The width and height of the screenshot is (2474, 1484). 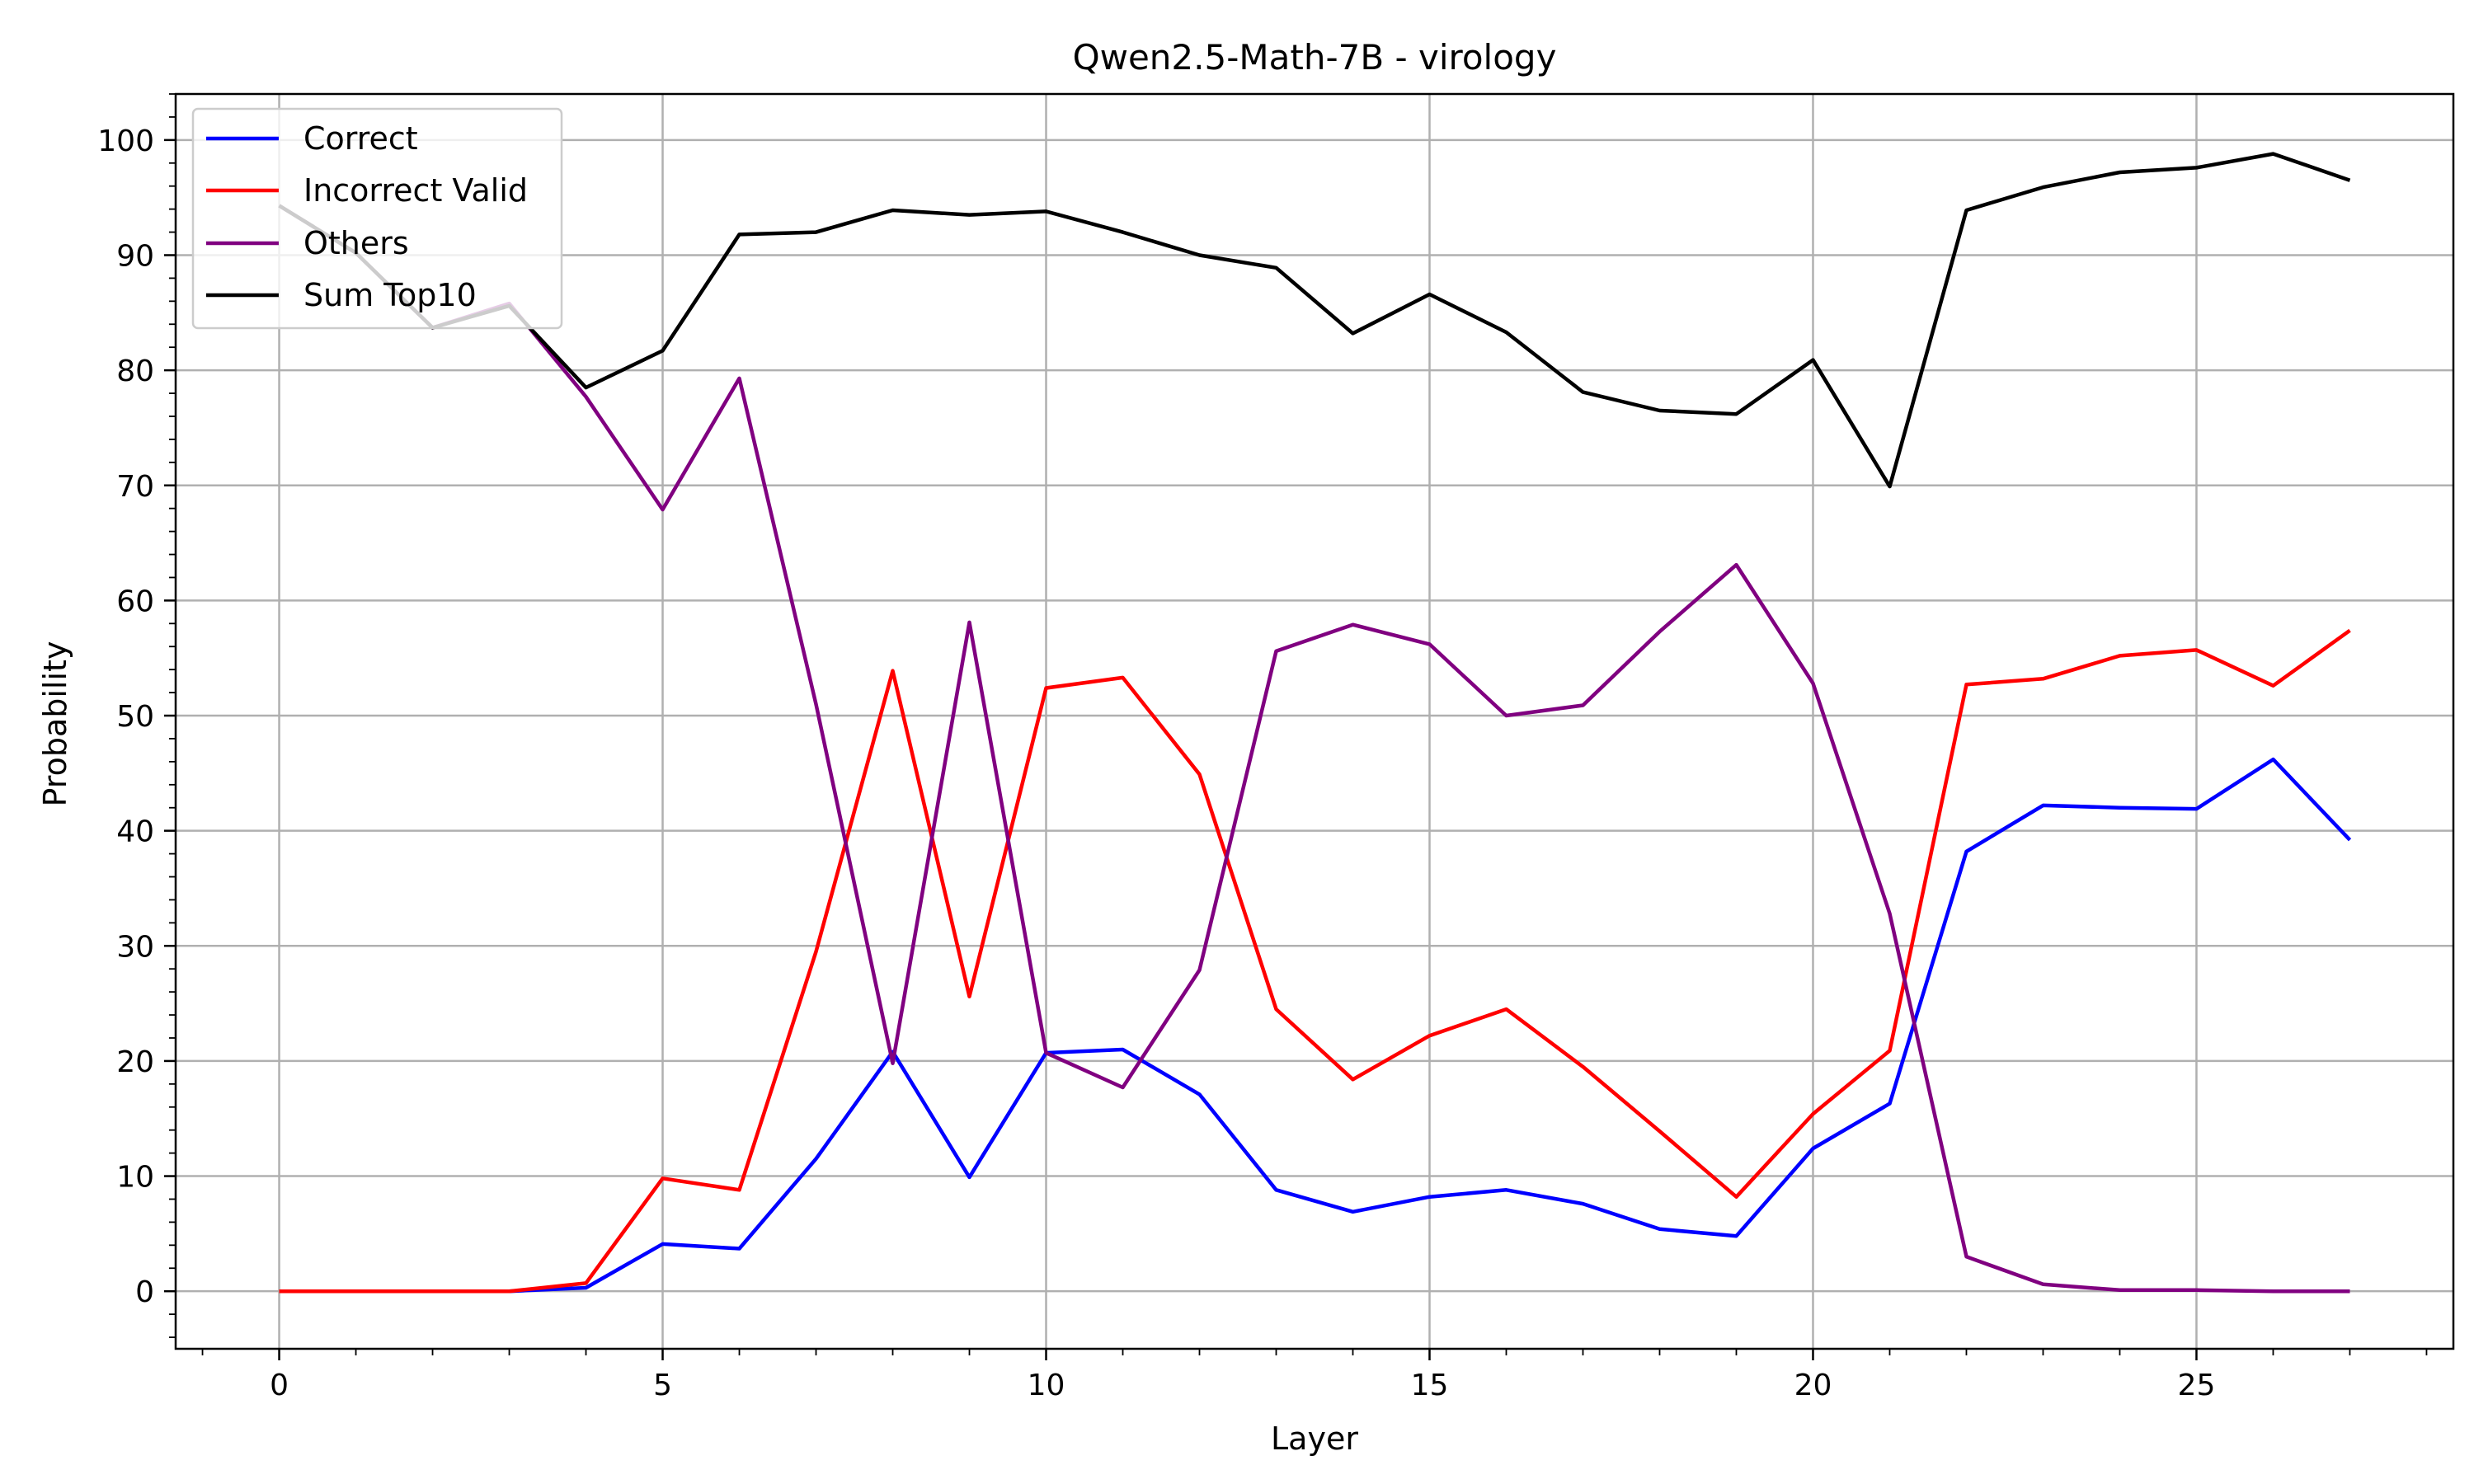 I want to click on chart-title: Qwen2.5-Math-7B - virology, so click(x=1315, y=57).